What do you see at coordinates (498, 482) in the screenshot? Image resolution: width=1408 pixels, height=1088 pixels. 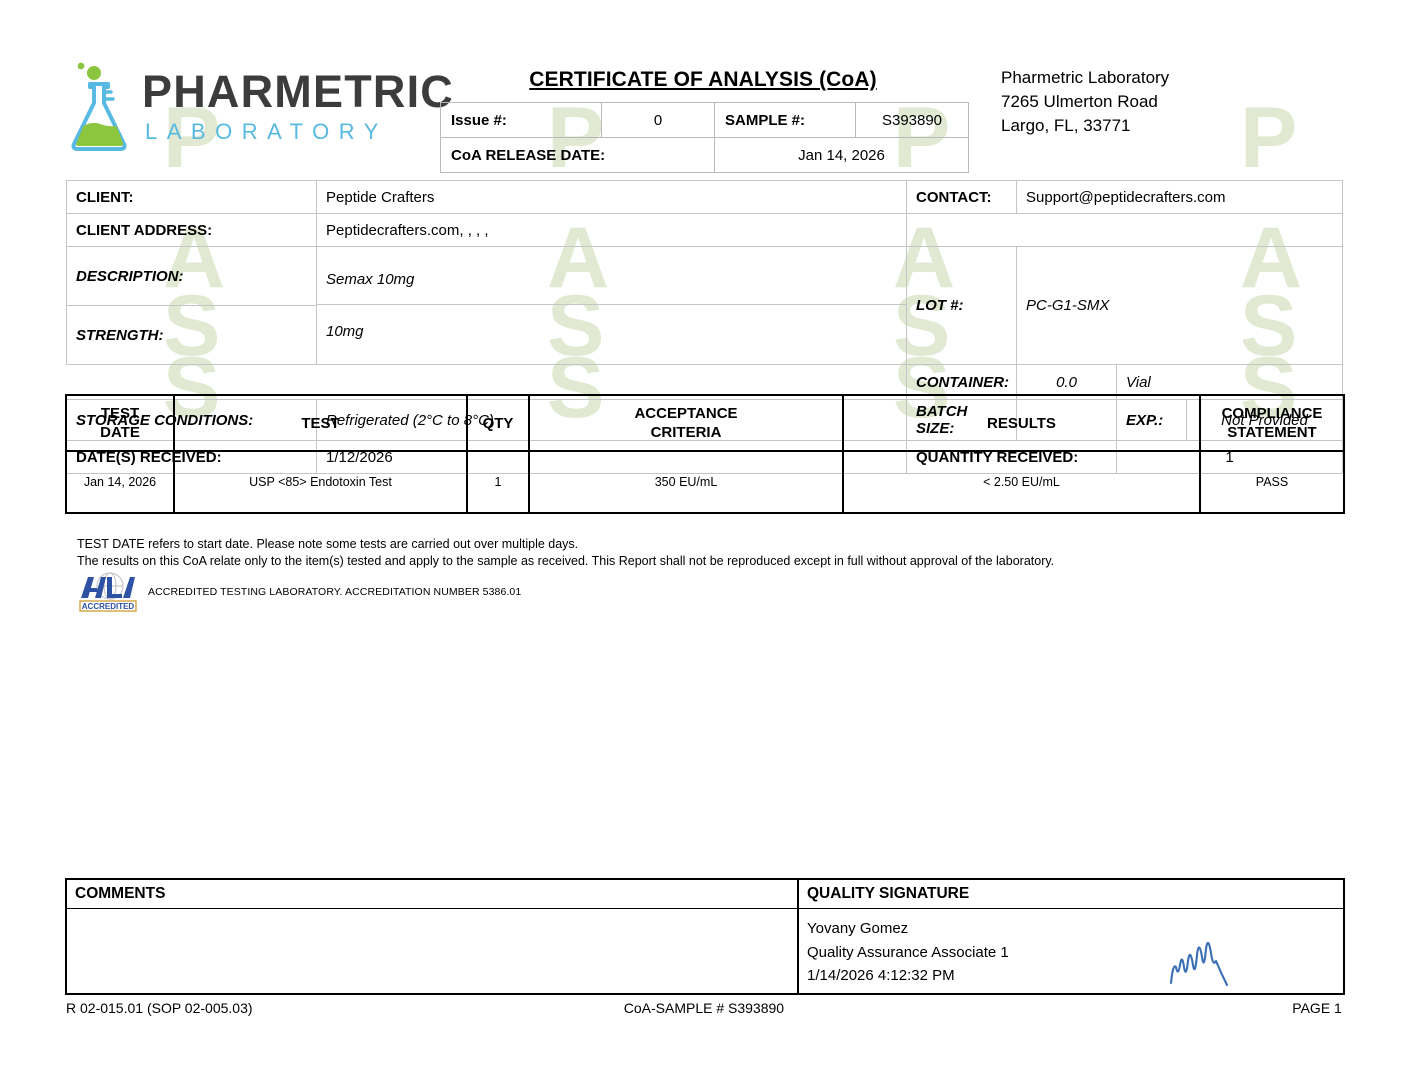 I see `cell-qty: 1` at bounding box center [498, 482].